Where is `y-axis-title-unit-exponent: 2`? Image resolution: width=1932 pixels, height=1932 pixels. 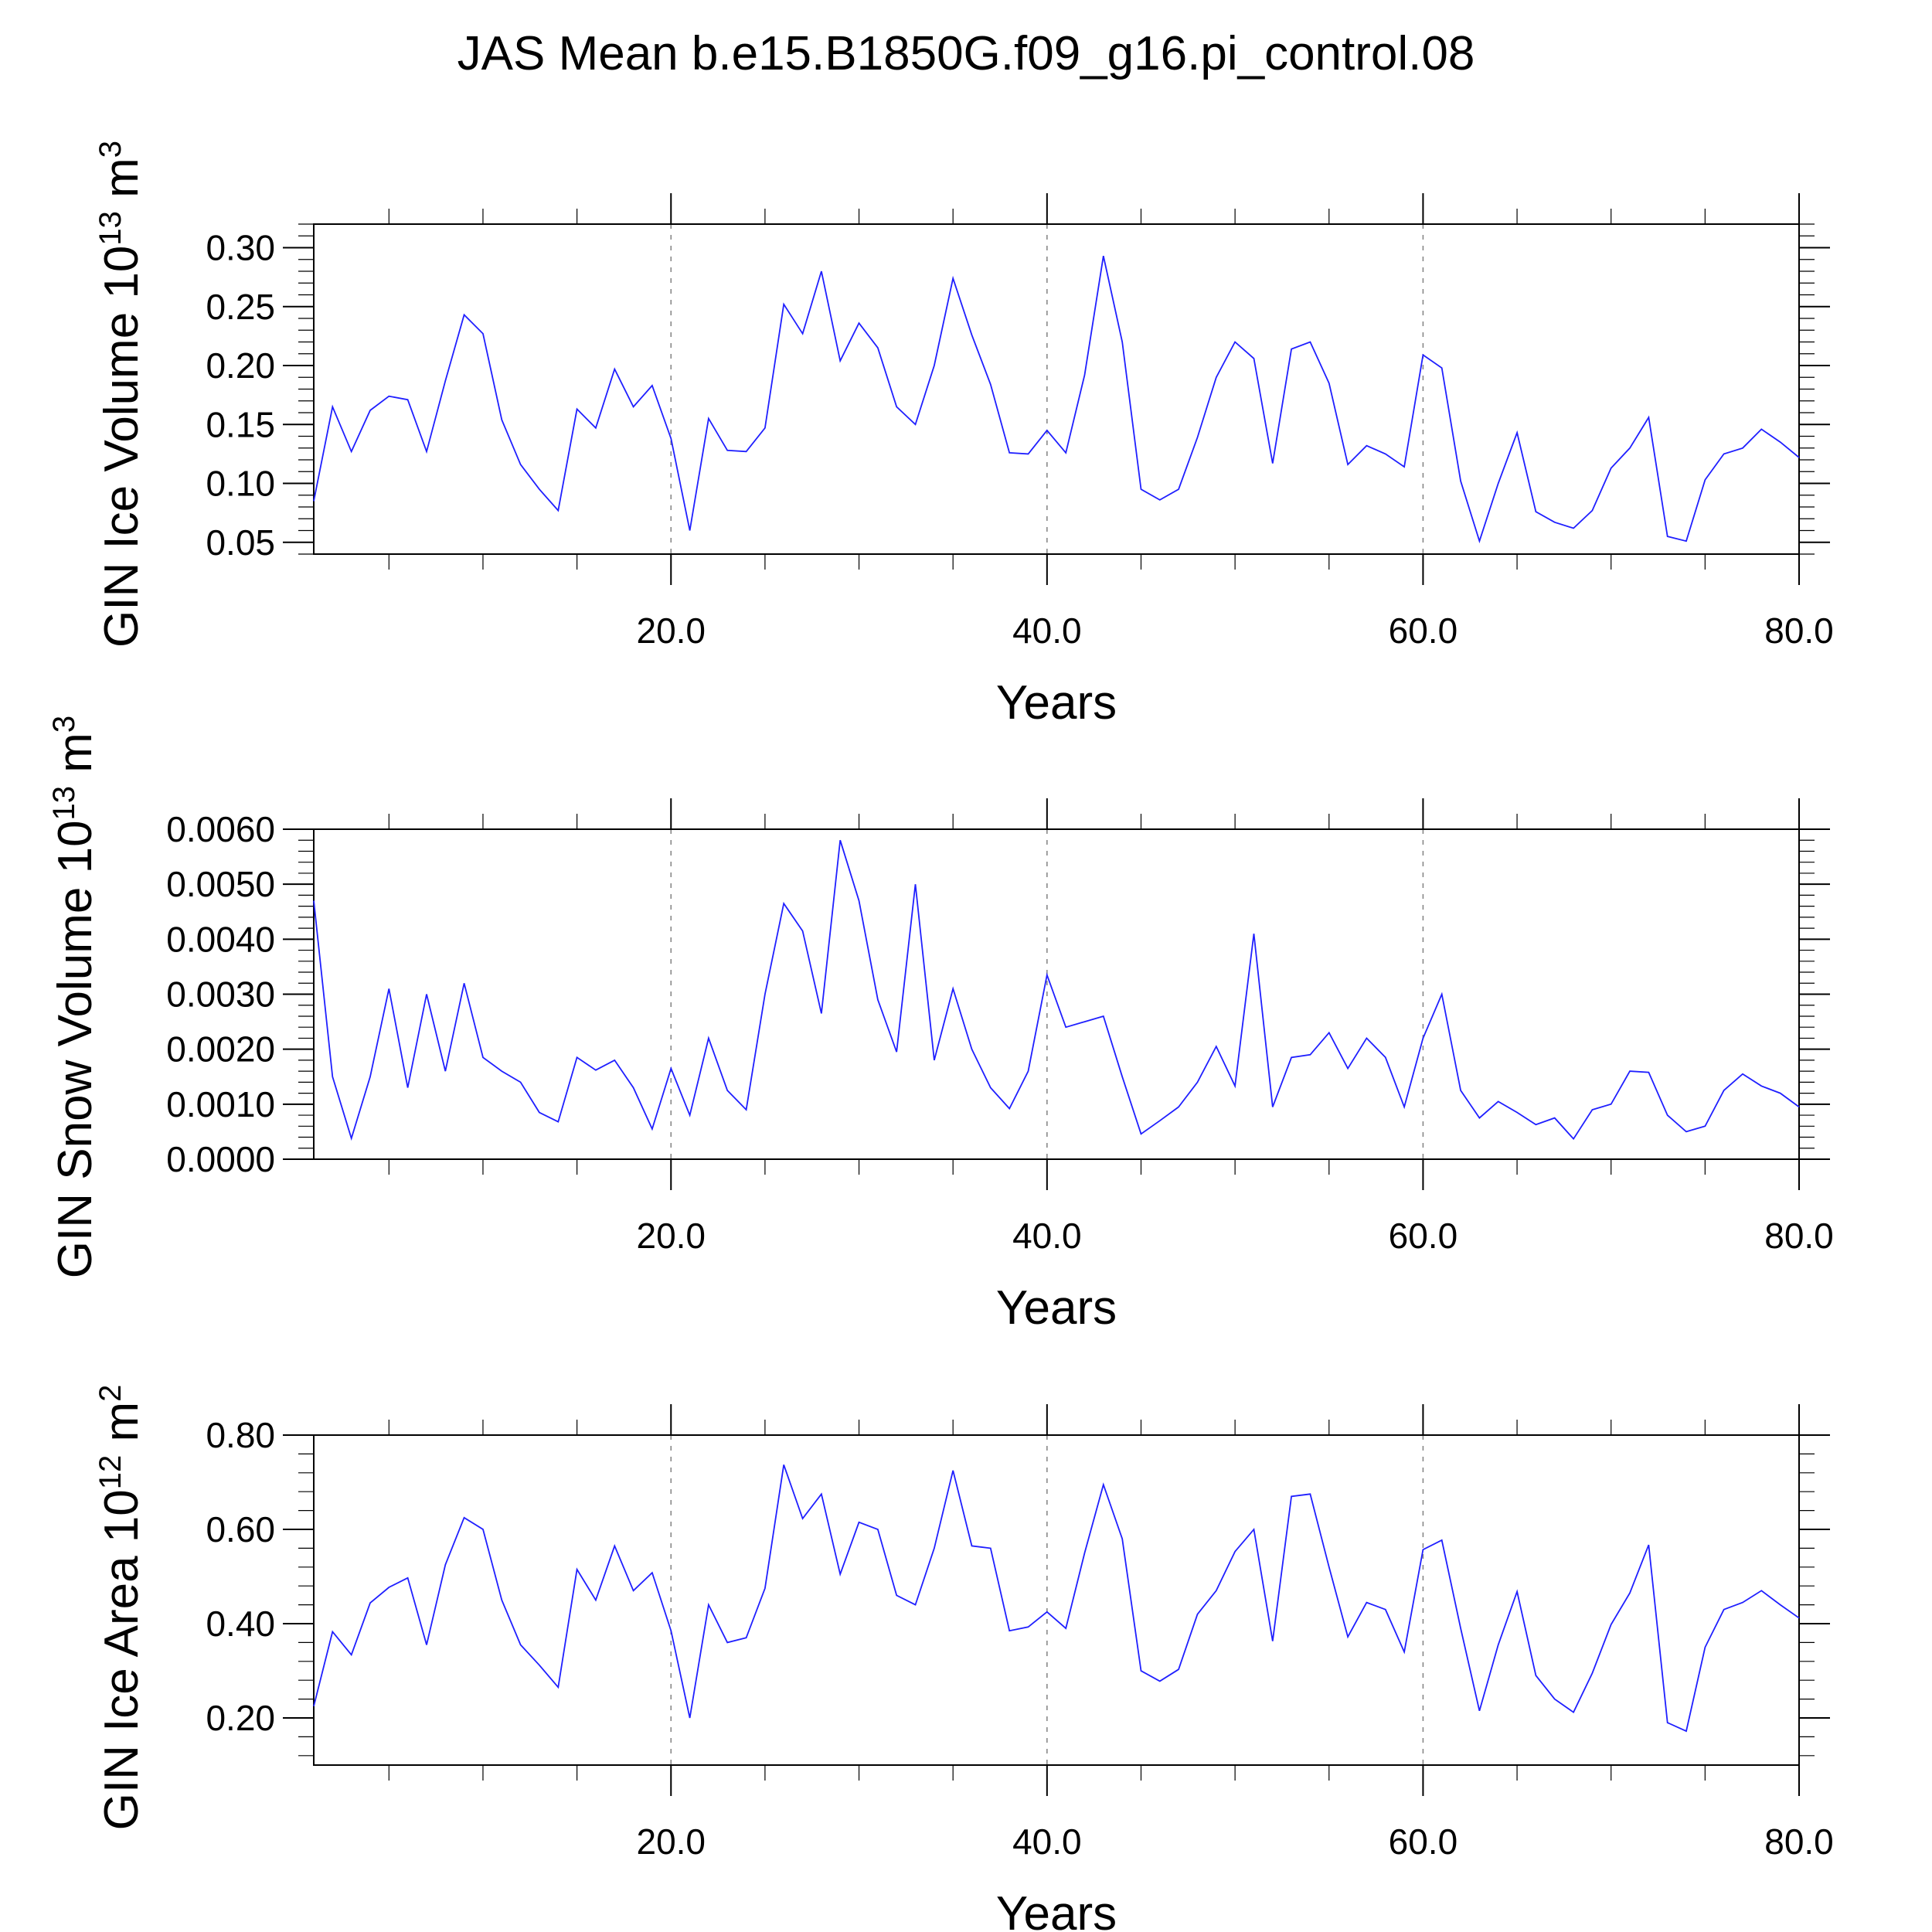
y-axis-title-unit-exponent: 2 is located at coordinates (111, 1393).